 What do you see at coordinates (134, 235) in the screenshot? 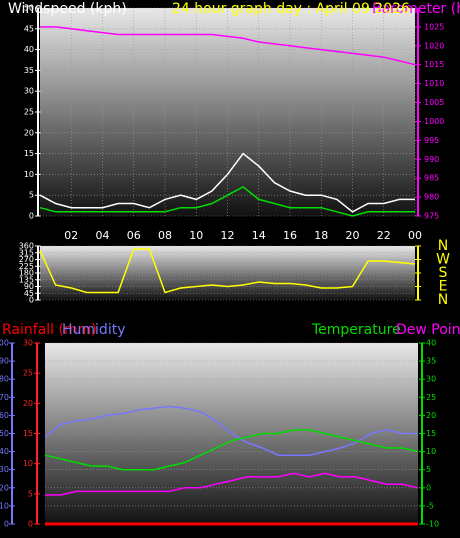
I see `x-tick-label: 06` at bounding box center [134, 235].